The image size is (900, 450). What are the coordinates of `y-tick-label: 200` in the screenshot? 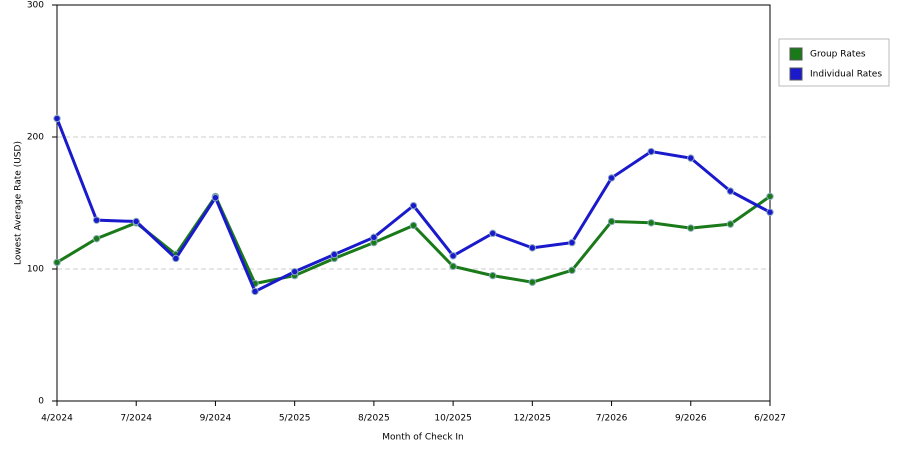 It's located at (35, 138).